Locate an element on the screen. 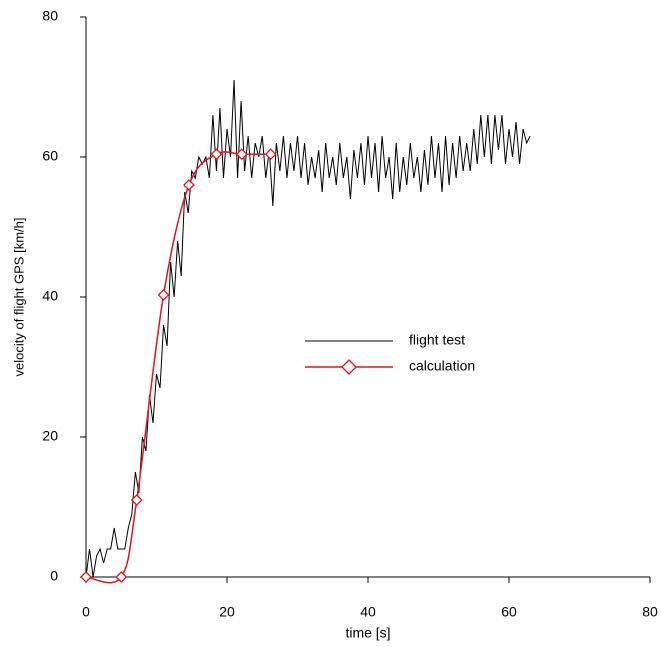 This screenshot has width=661, height=647. y-tick-label: 20 is located at coordinates (50, 436).